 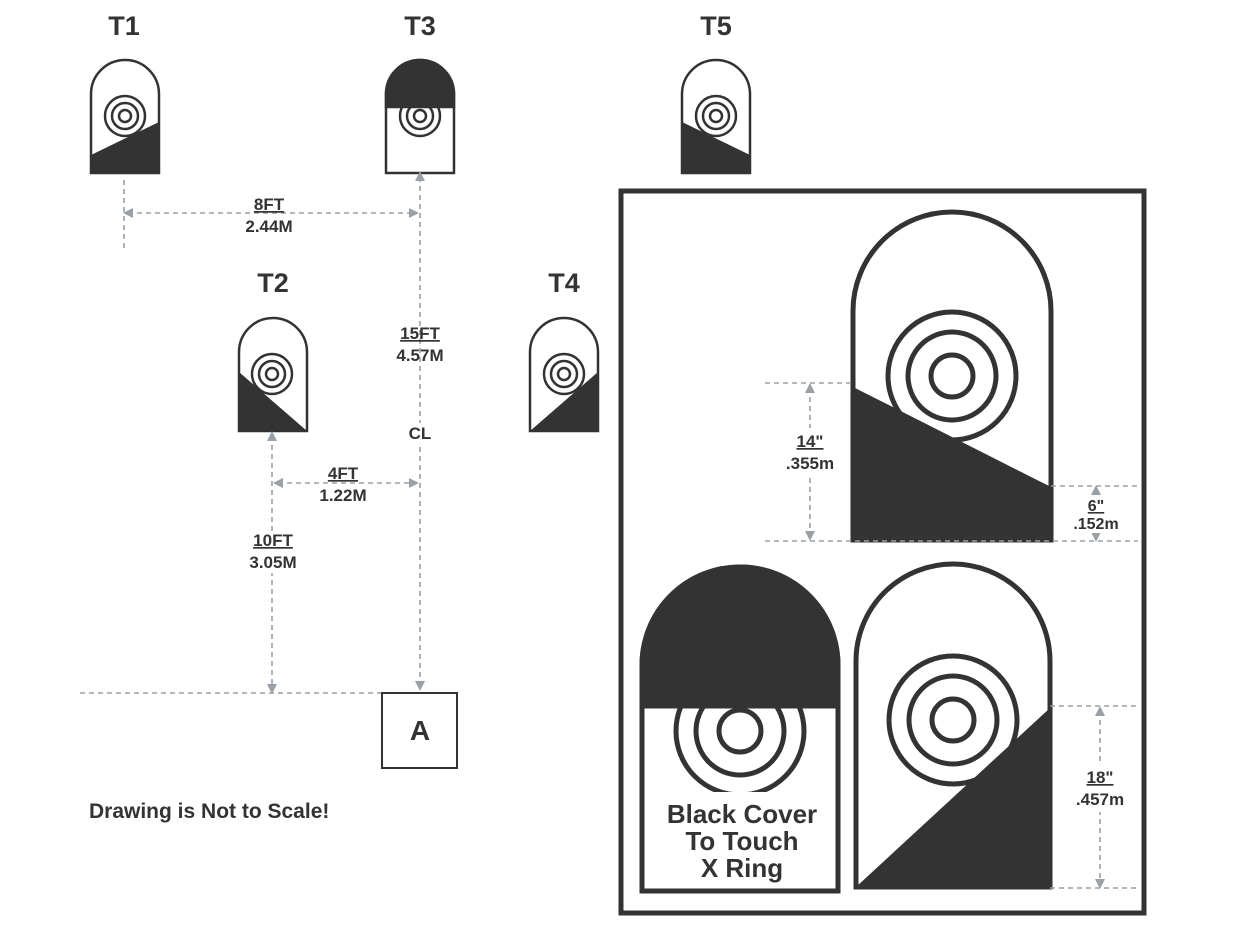 What do you see at coordinates (1100, 799) in the screenshot?
I see `dim-lower-height-m: .457m` at bounding box center [1100, 799].